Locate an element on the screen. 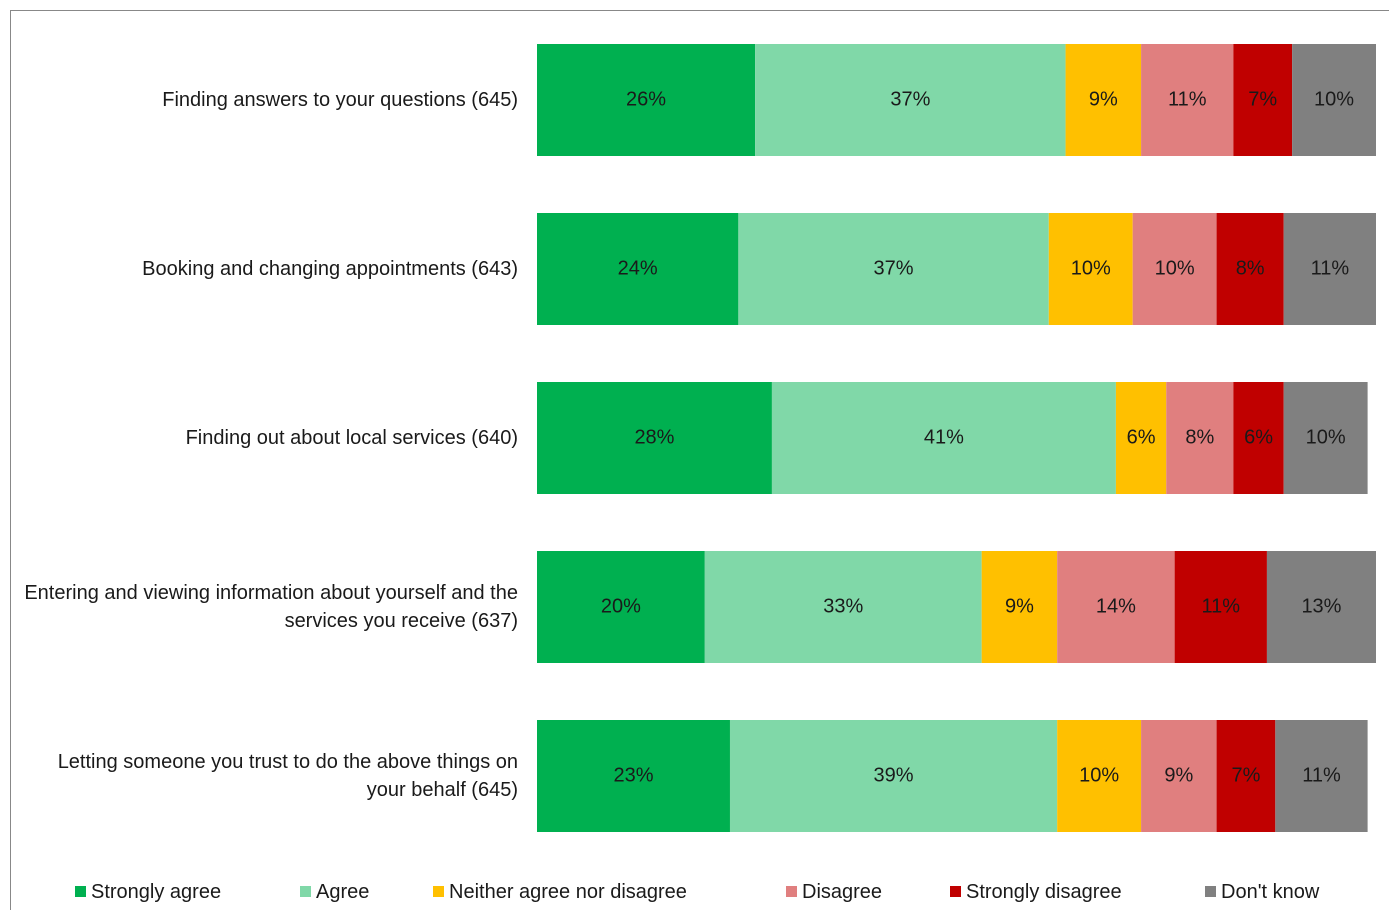 The width and height of the screenshot is (1389, 910). value-label: 24% is located at coordinates (638, 268).